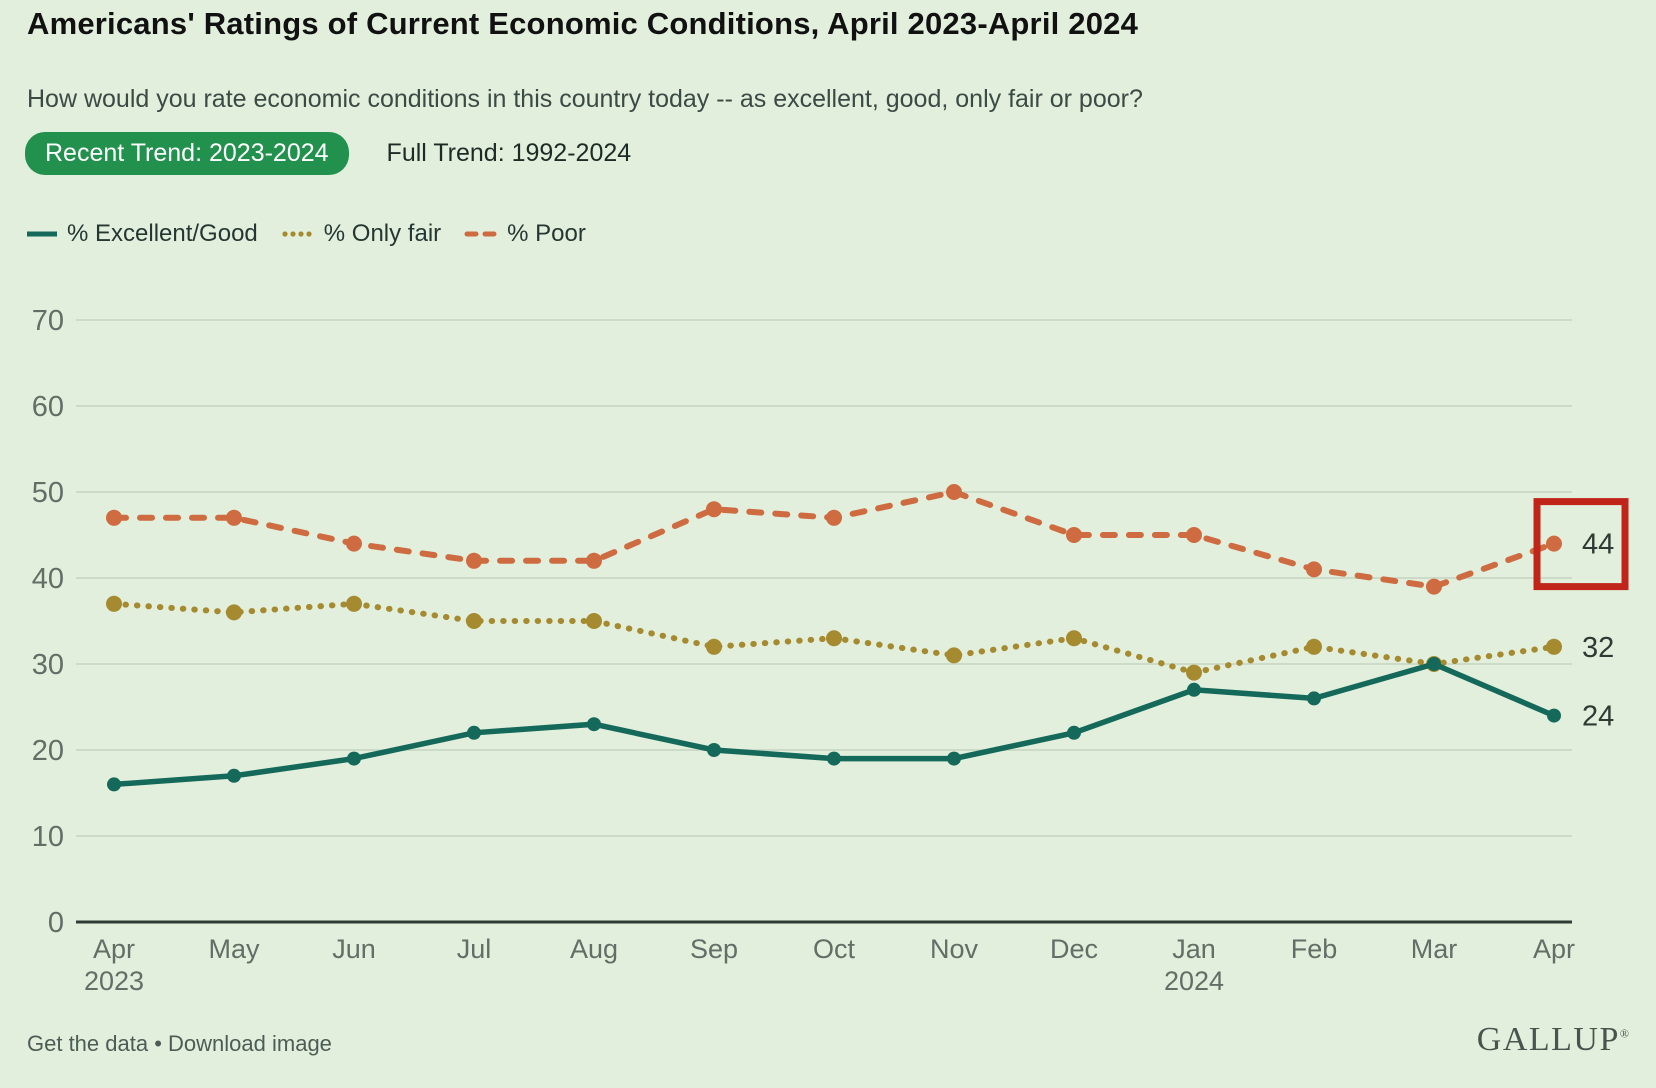 Image resolution: width=1656 pixels, height=1088 pixels. What do you see at coordinates (1598, 717) in the screenshot?
I see `svg-text: 24` at bounding box center [1598, 717].